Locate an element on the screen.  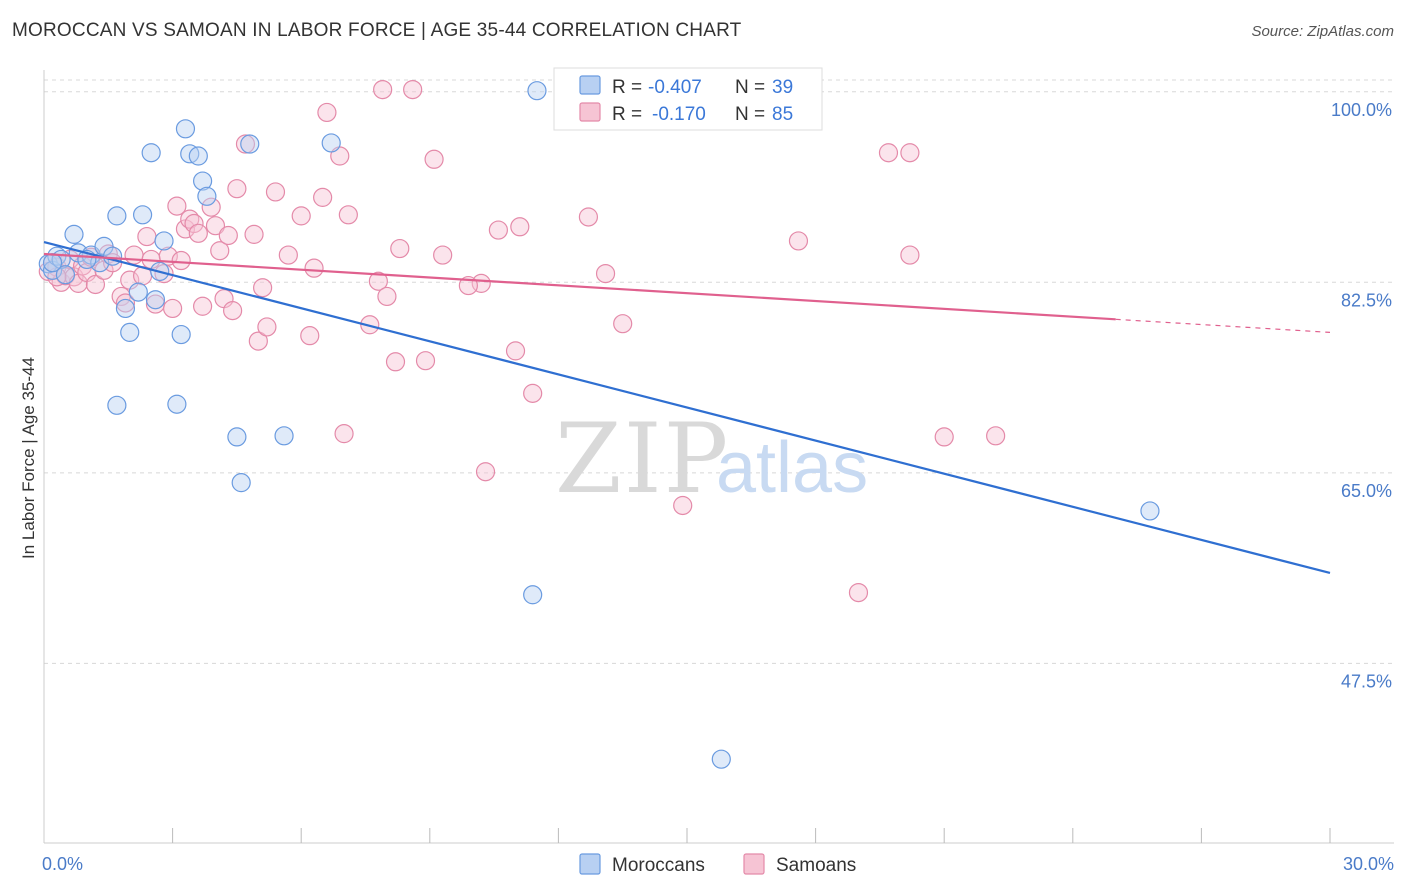
legend-moroccans-r-value: -0.407 is located at coordinates (675, 87).